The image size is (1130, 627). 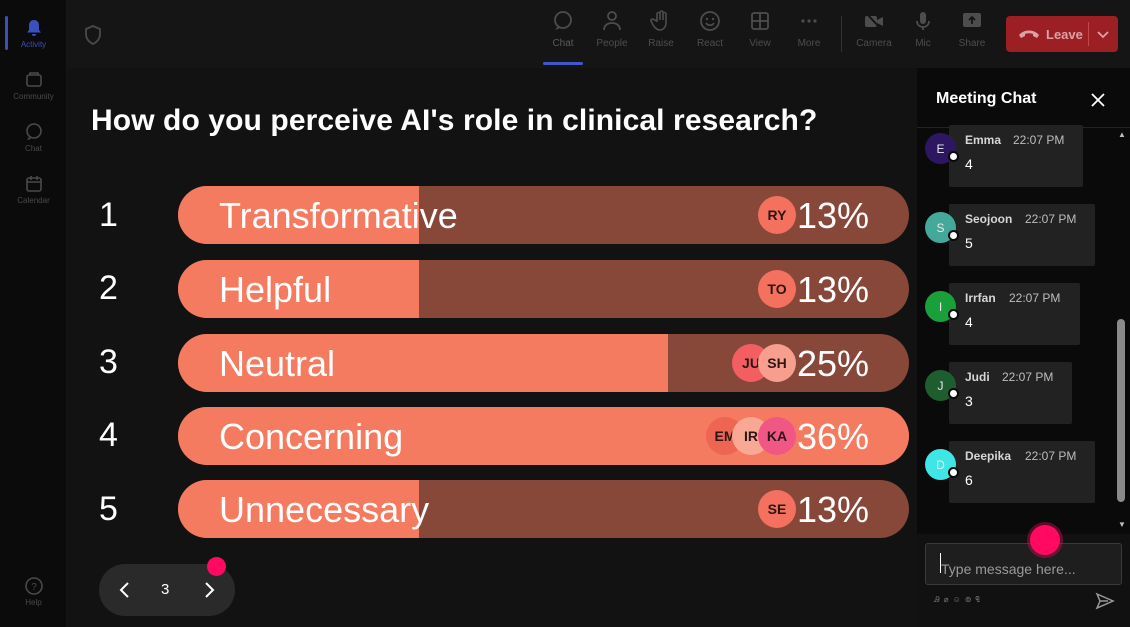 What do you see at coordinates (1062, 34) in the screenshot?
I see `leave-button: Leave` at bounding box center [1062, 34].